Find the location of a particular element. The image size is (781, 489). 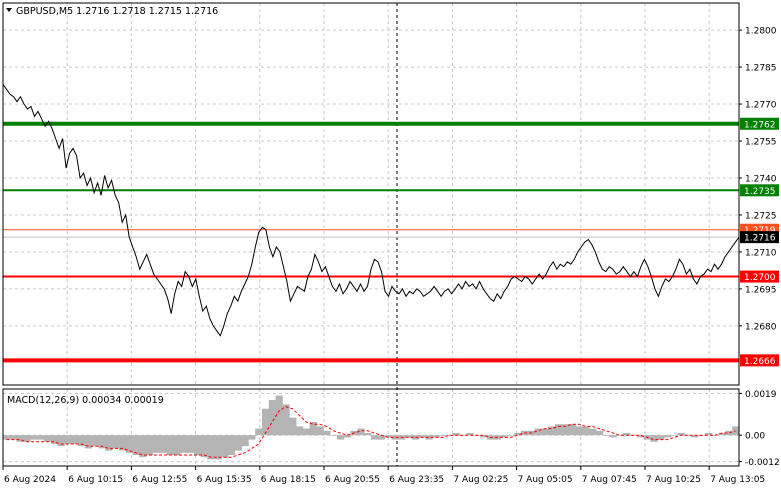

level-price-tag-label: 1.2700 is located at coordinates (760, 278).